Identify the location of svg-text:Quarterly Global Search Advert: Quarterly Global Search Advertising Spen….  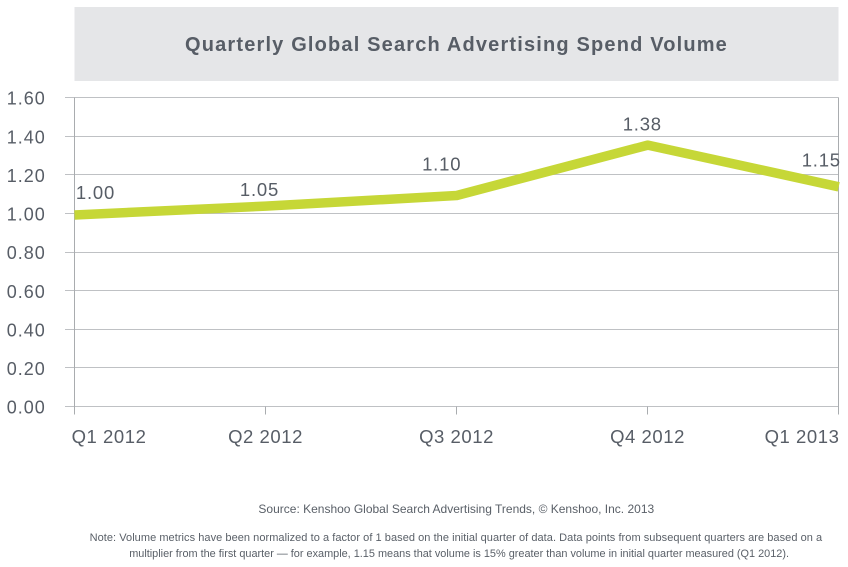
(456, 45).